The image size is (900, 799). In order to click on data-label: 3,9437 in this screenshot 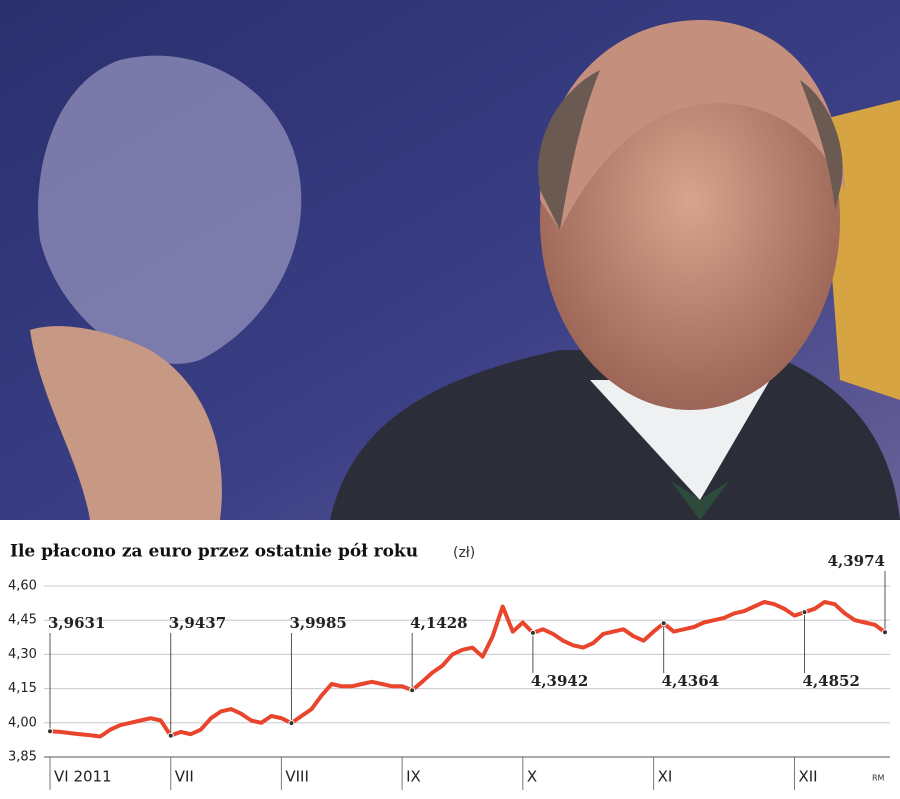, I will do `click(197, 623)`.